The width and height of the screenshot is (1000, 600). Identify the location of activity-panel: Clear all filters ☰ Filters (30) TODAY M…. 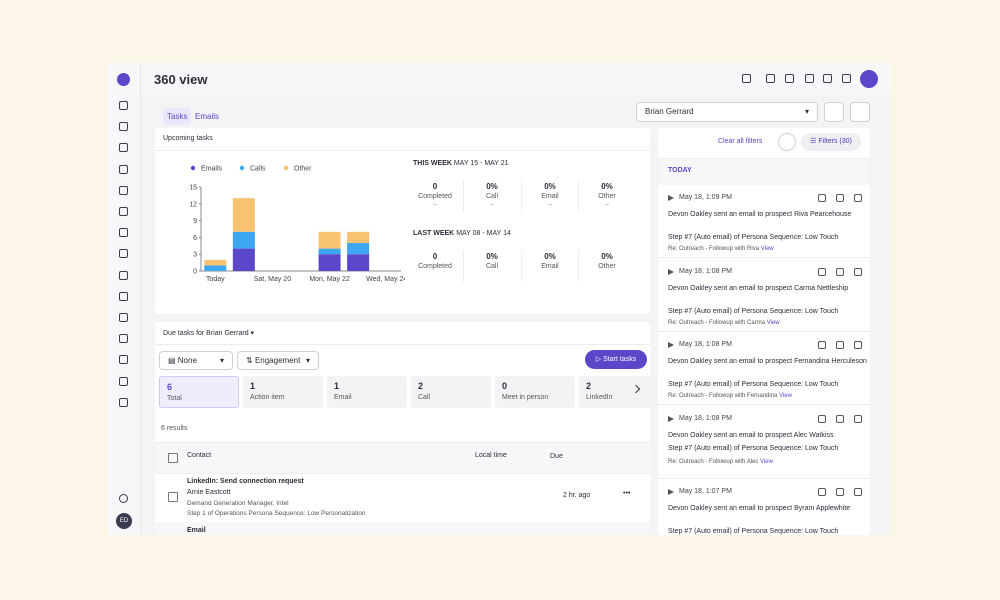
(764, 331).